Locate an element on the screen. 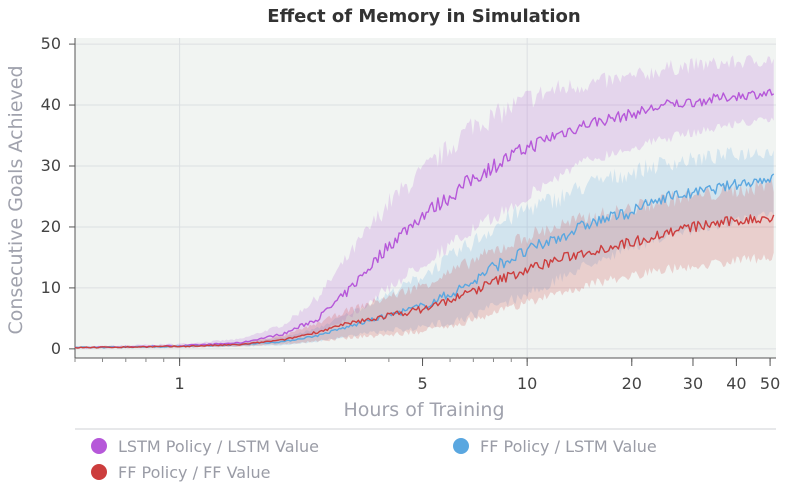  x-tick-label: 5 is located at coordinates (422, 383).